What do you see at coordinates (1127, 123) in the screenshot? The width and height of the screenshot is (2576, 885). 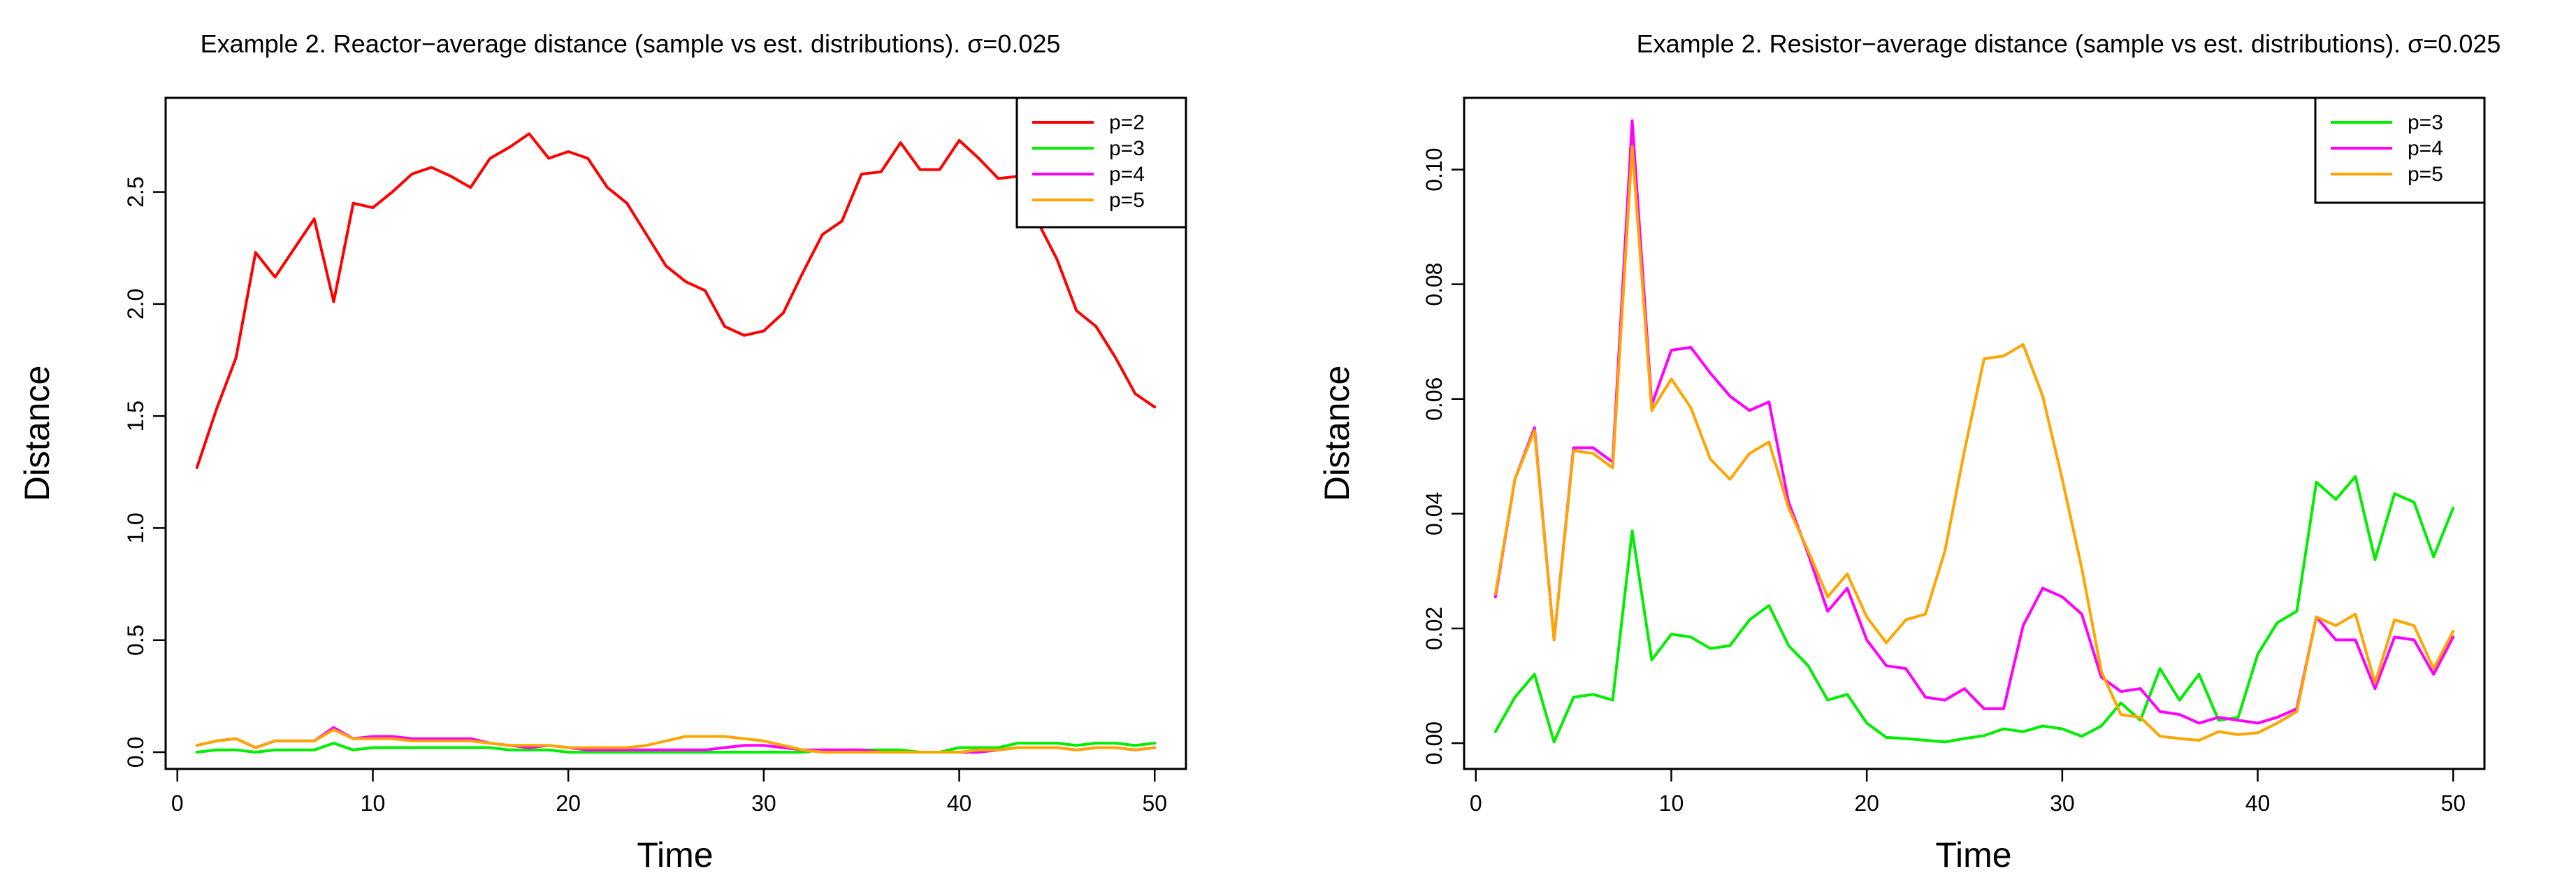 I see `legend-label: p=2` at bounding box center [1127, 123].